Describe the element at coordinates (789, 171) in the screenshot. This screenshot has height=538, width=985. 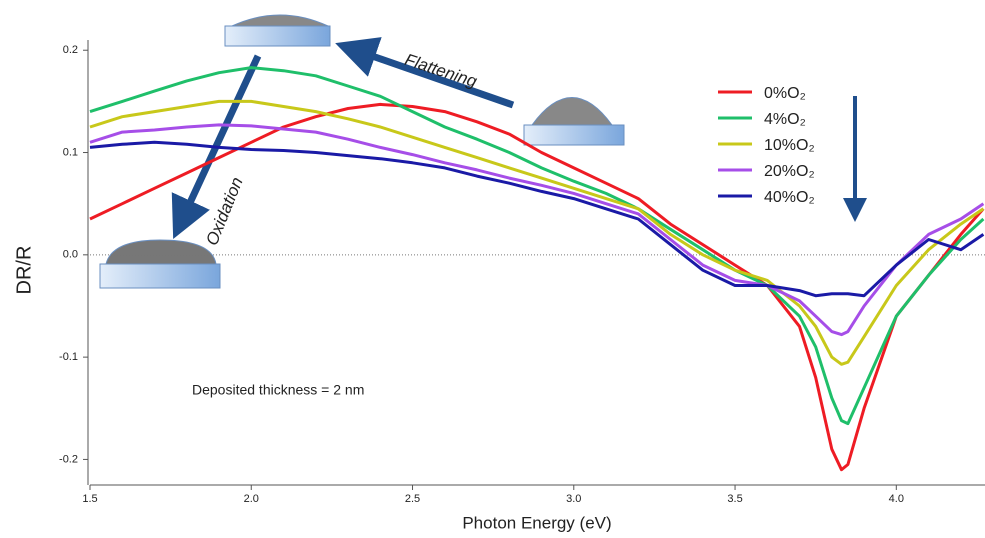
I see `legend-label: 20%O₂` at that location.